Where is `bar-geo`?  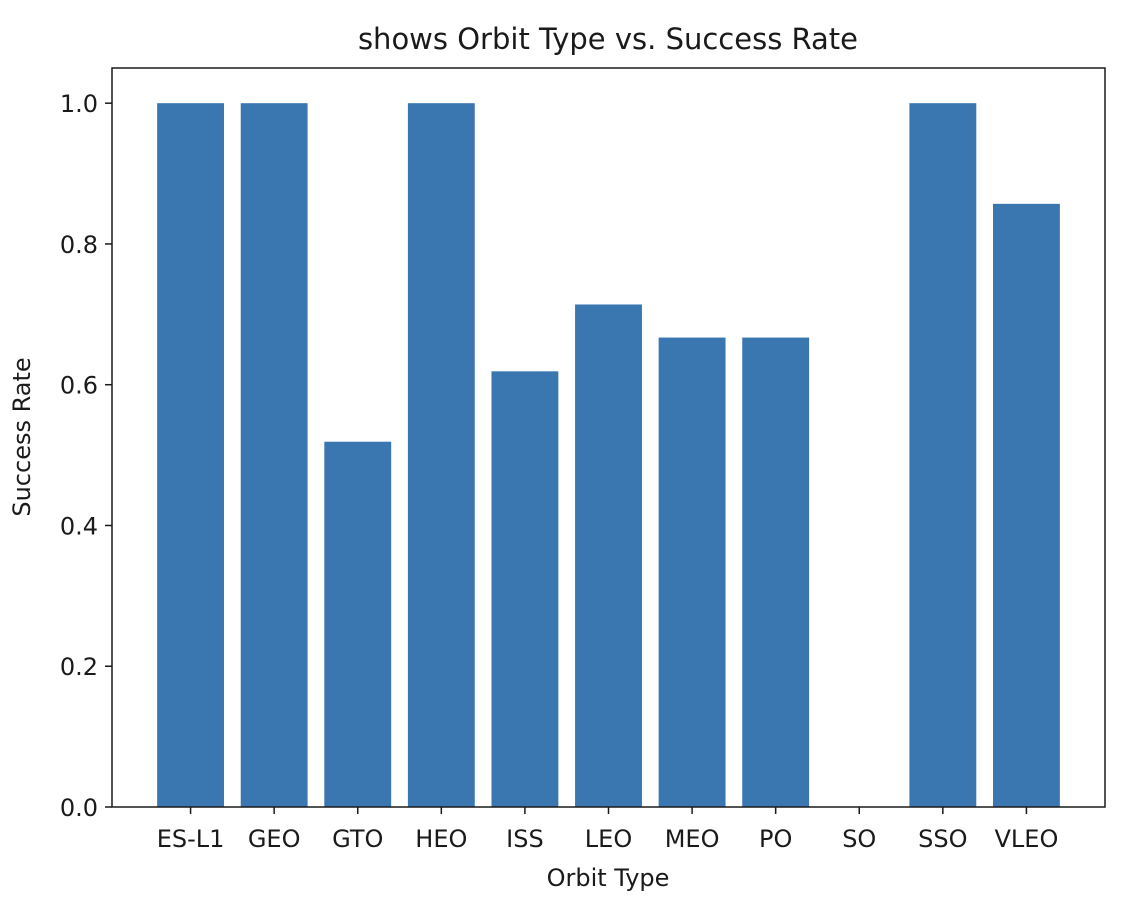 bar-geo is located at coordinates (274, 455).